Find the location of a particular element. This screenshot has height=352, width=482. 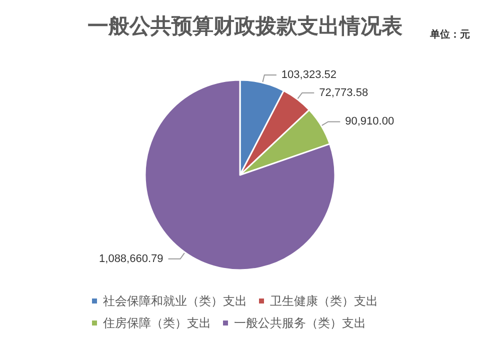

legend-label: 一般公共服务（类）支出 is located at coordinates (300, 323).